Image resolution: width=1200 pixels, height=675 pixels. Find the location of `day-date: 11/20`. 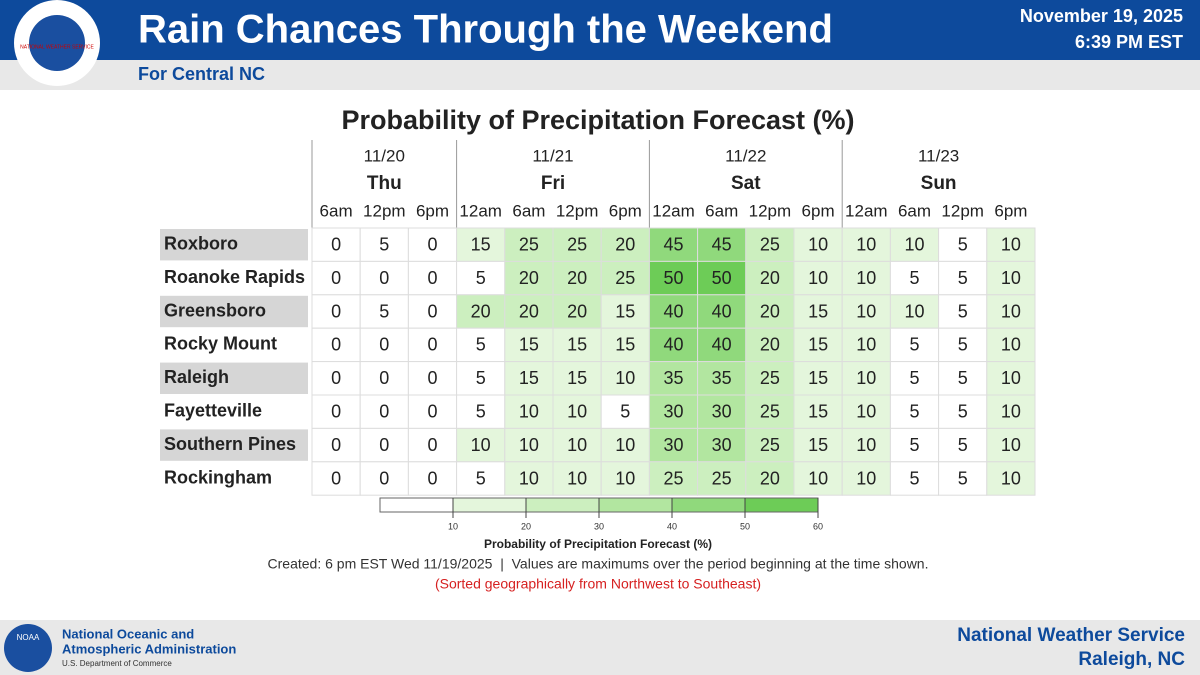

day-date: 11/20 is located at coordinates (384, 155).